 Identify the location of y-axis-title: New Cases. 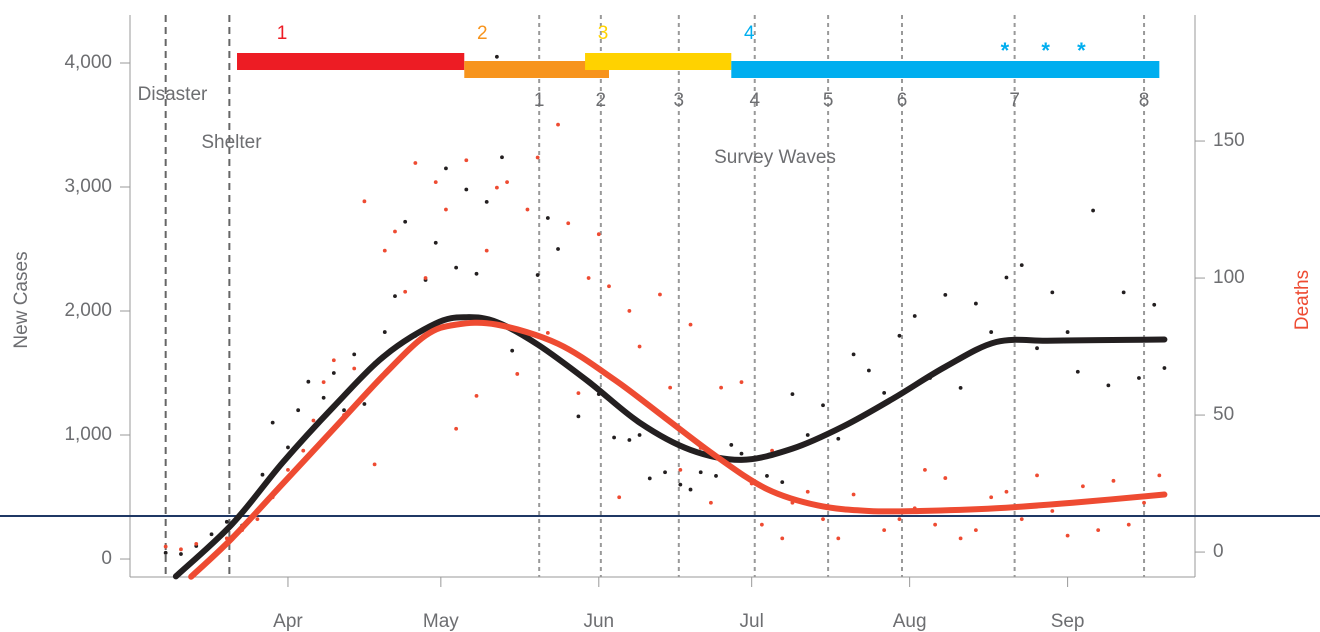
(21, 299).